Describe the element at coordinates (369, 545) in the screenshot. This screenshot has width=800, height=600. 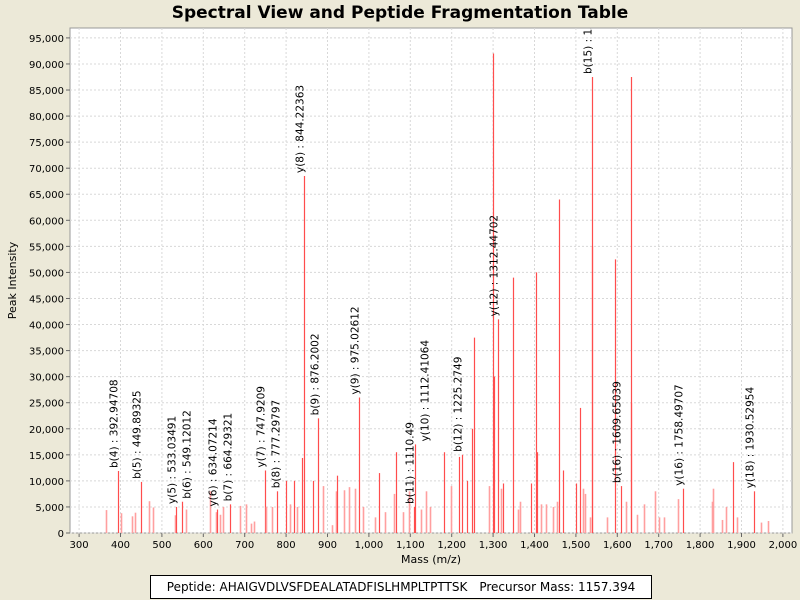
I see `x-tick-label: 1,000` at that location.